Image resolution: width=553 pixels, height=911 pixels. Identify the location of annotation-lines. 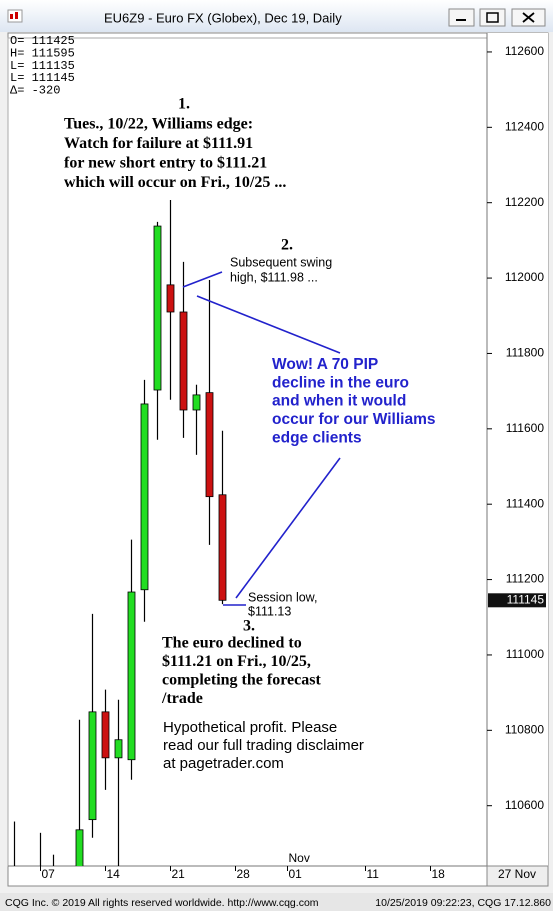
(261, 438).